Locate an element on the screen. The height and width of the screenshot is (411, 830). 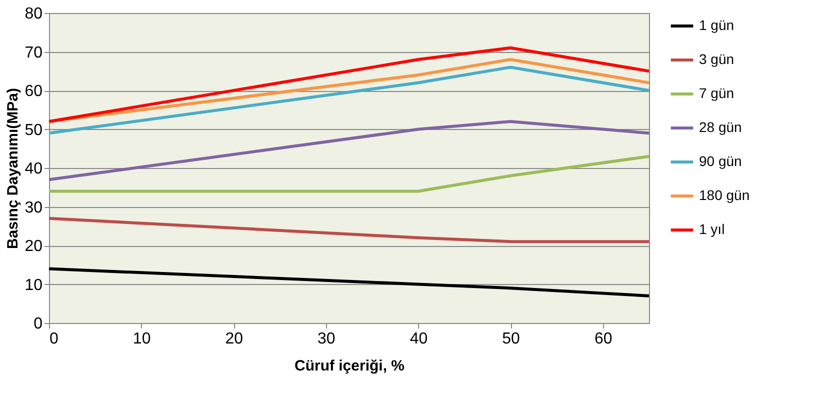
y-tick-label: 10 is located at coordinates (33, 285).